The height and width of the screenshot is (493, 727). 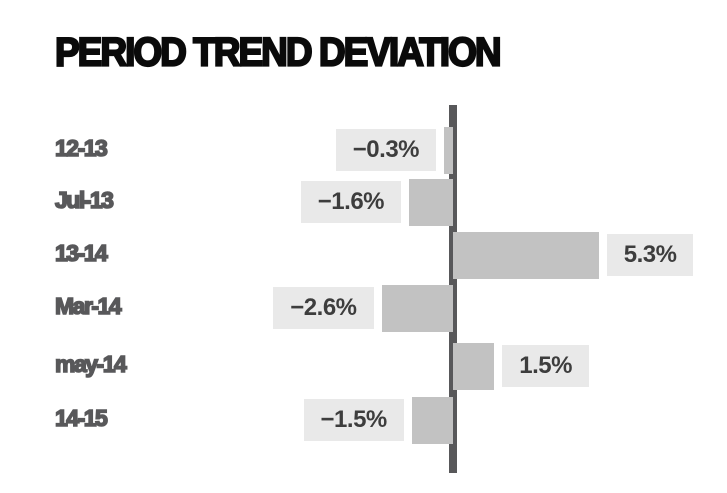 I want to click on category-label: 13-14, so click(x=81, y=253).